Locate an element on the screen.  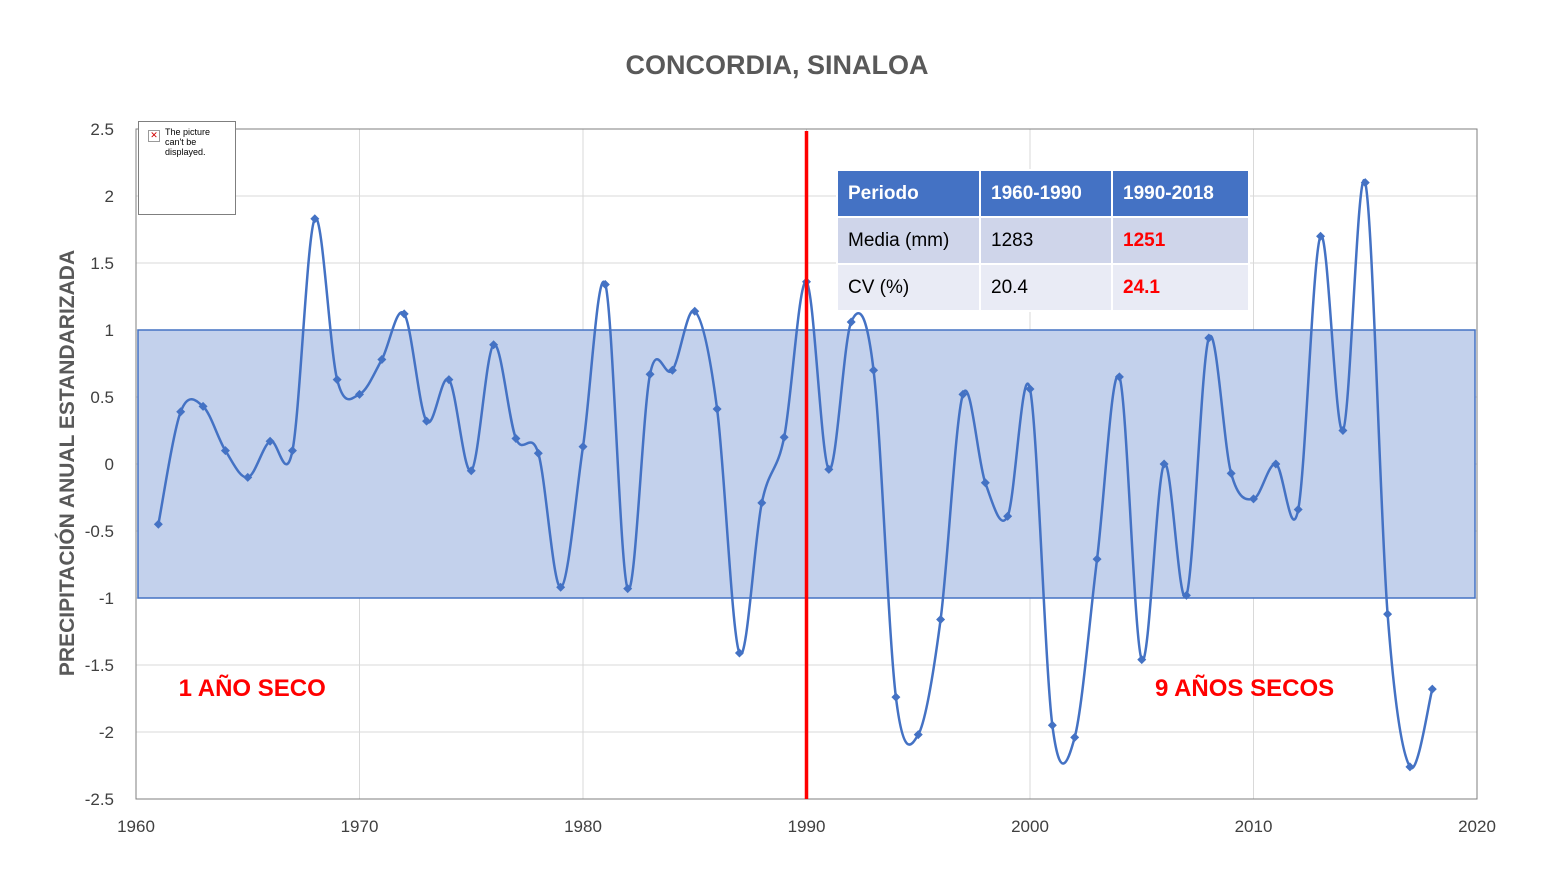
stats-cell: 20.4 is located at coordinates (1046, 287).